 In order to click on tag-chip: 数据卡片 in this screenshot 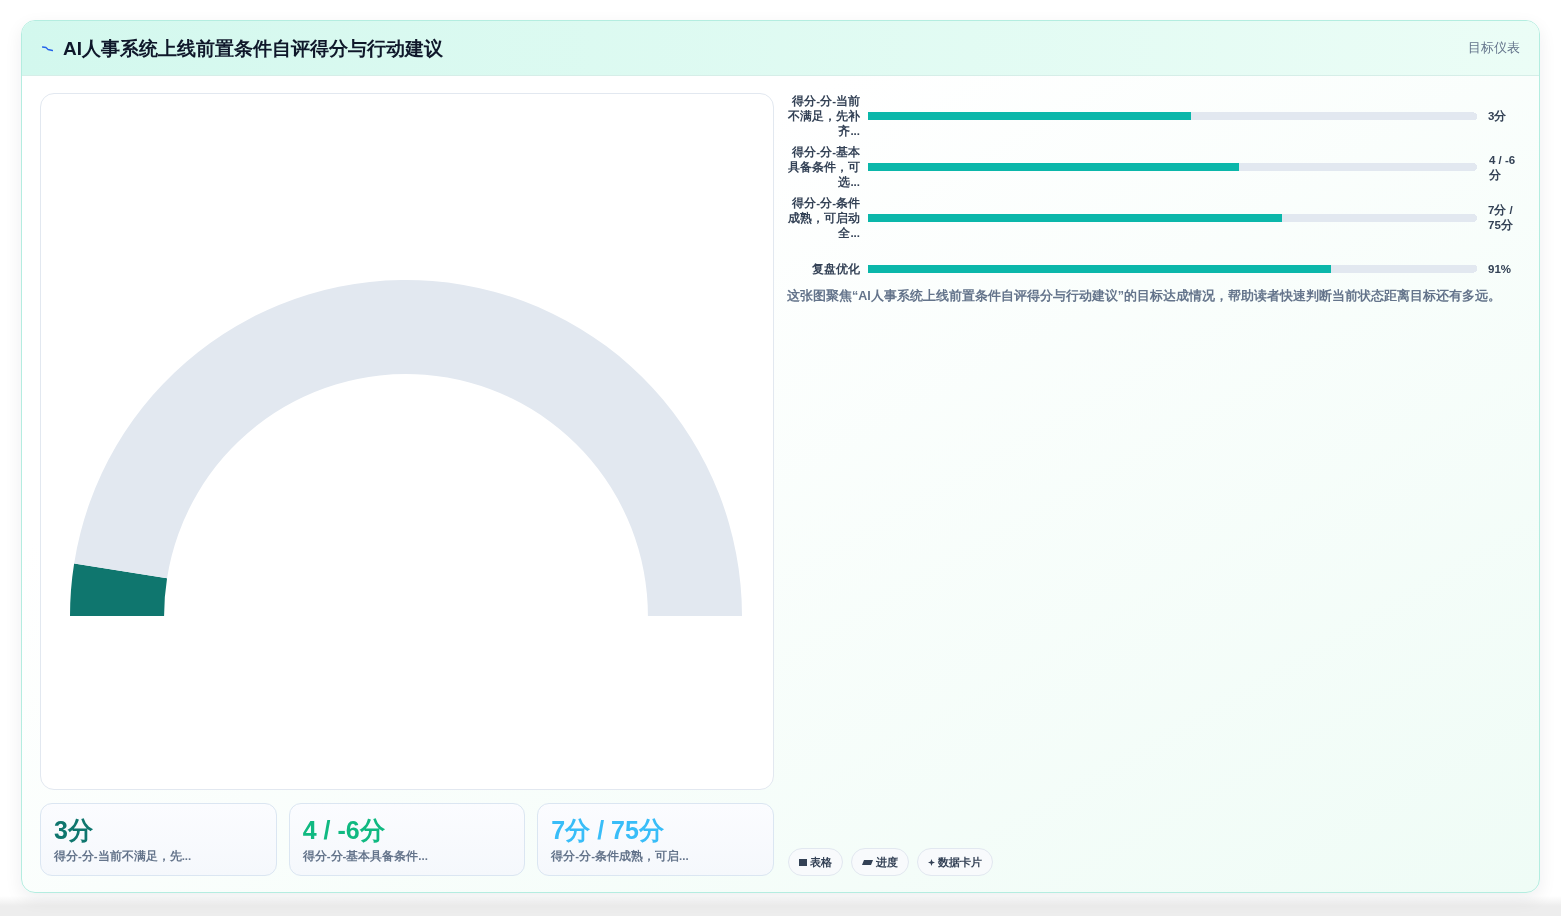, I will do `click(955, 862)`.